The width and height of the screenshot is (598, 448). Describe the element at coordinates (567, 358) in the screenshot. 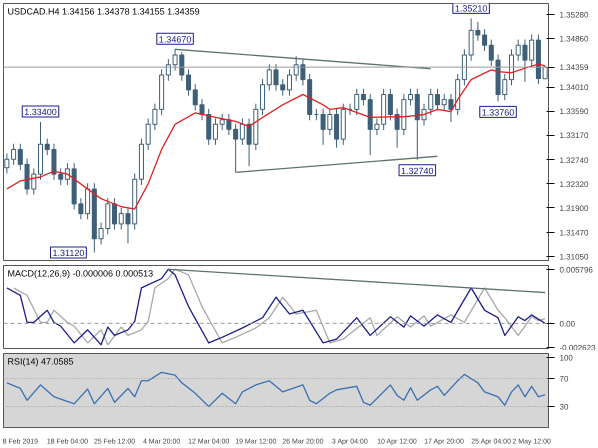

I see `y-tick-label: 100` at that location.